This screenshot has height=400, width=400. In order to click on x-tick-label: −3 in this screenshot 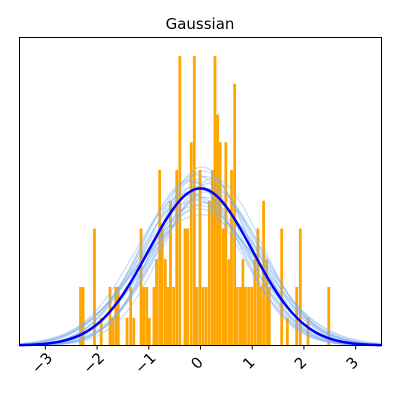, I will do `click(42, 363)`.